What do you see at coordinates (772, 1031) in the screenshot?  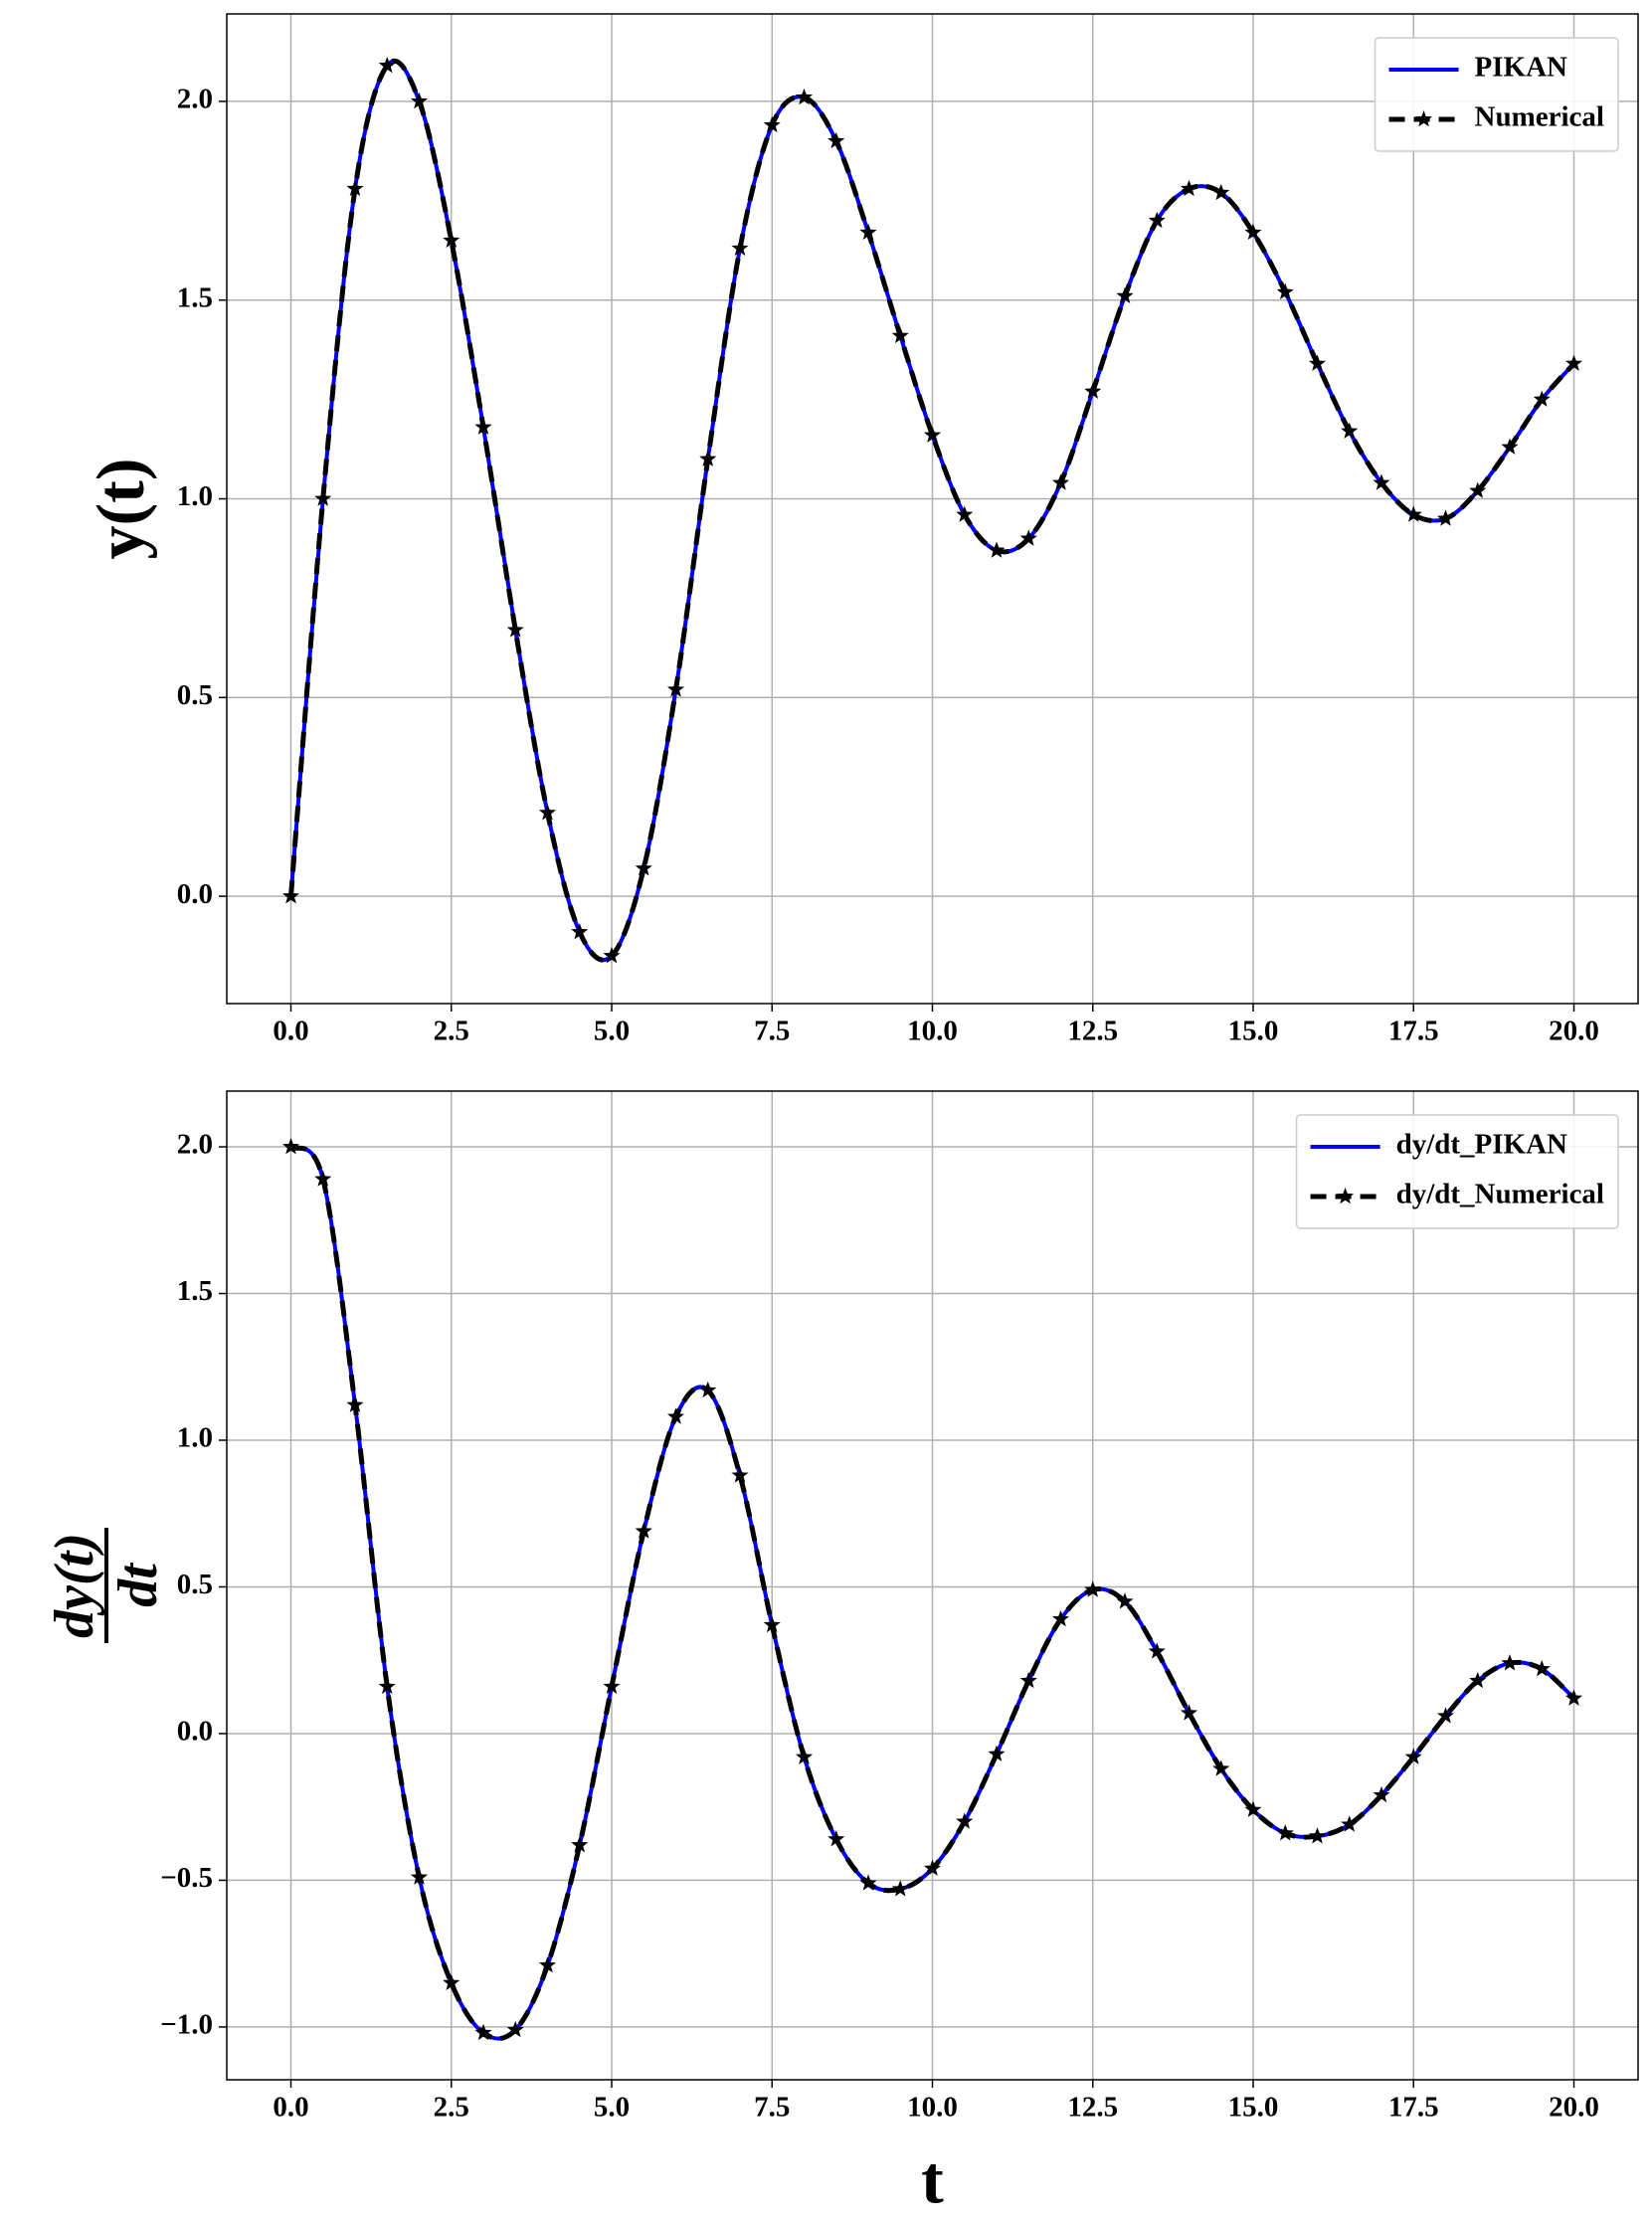 I see `x-tick-label: 7.5` at bounding box center [772, 1031].